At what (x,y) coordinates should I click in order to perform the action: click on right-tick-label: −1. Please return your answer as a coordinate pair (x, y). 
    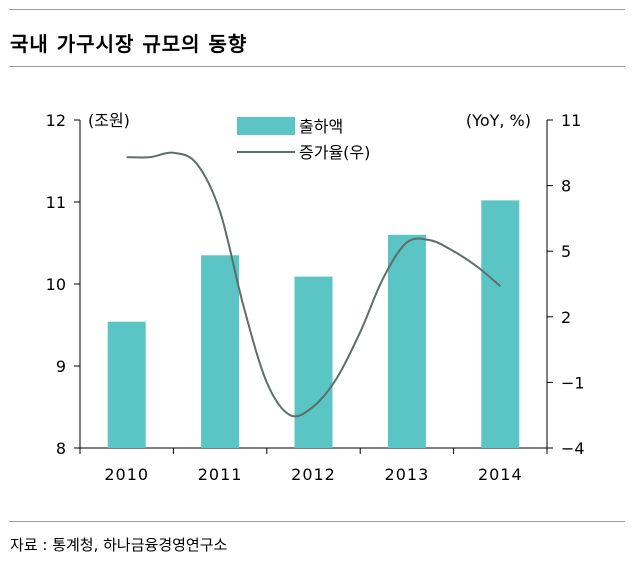
    Looking at the image, I should click on (573, 382).